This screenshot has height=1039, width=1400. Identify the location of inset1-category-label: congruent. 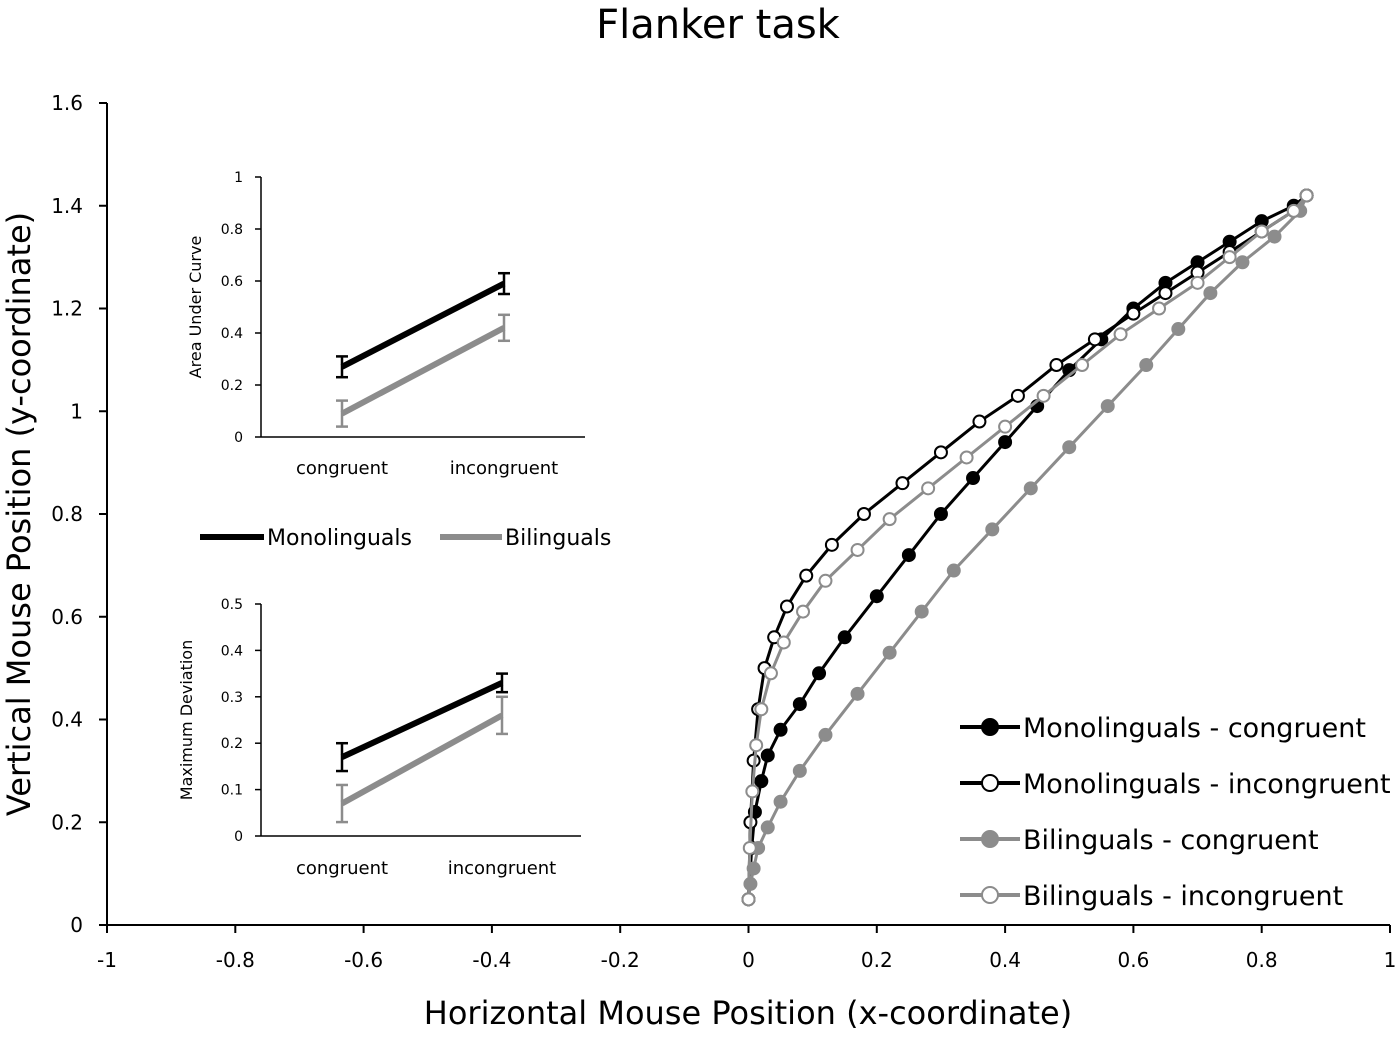
(342, 468).